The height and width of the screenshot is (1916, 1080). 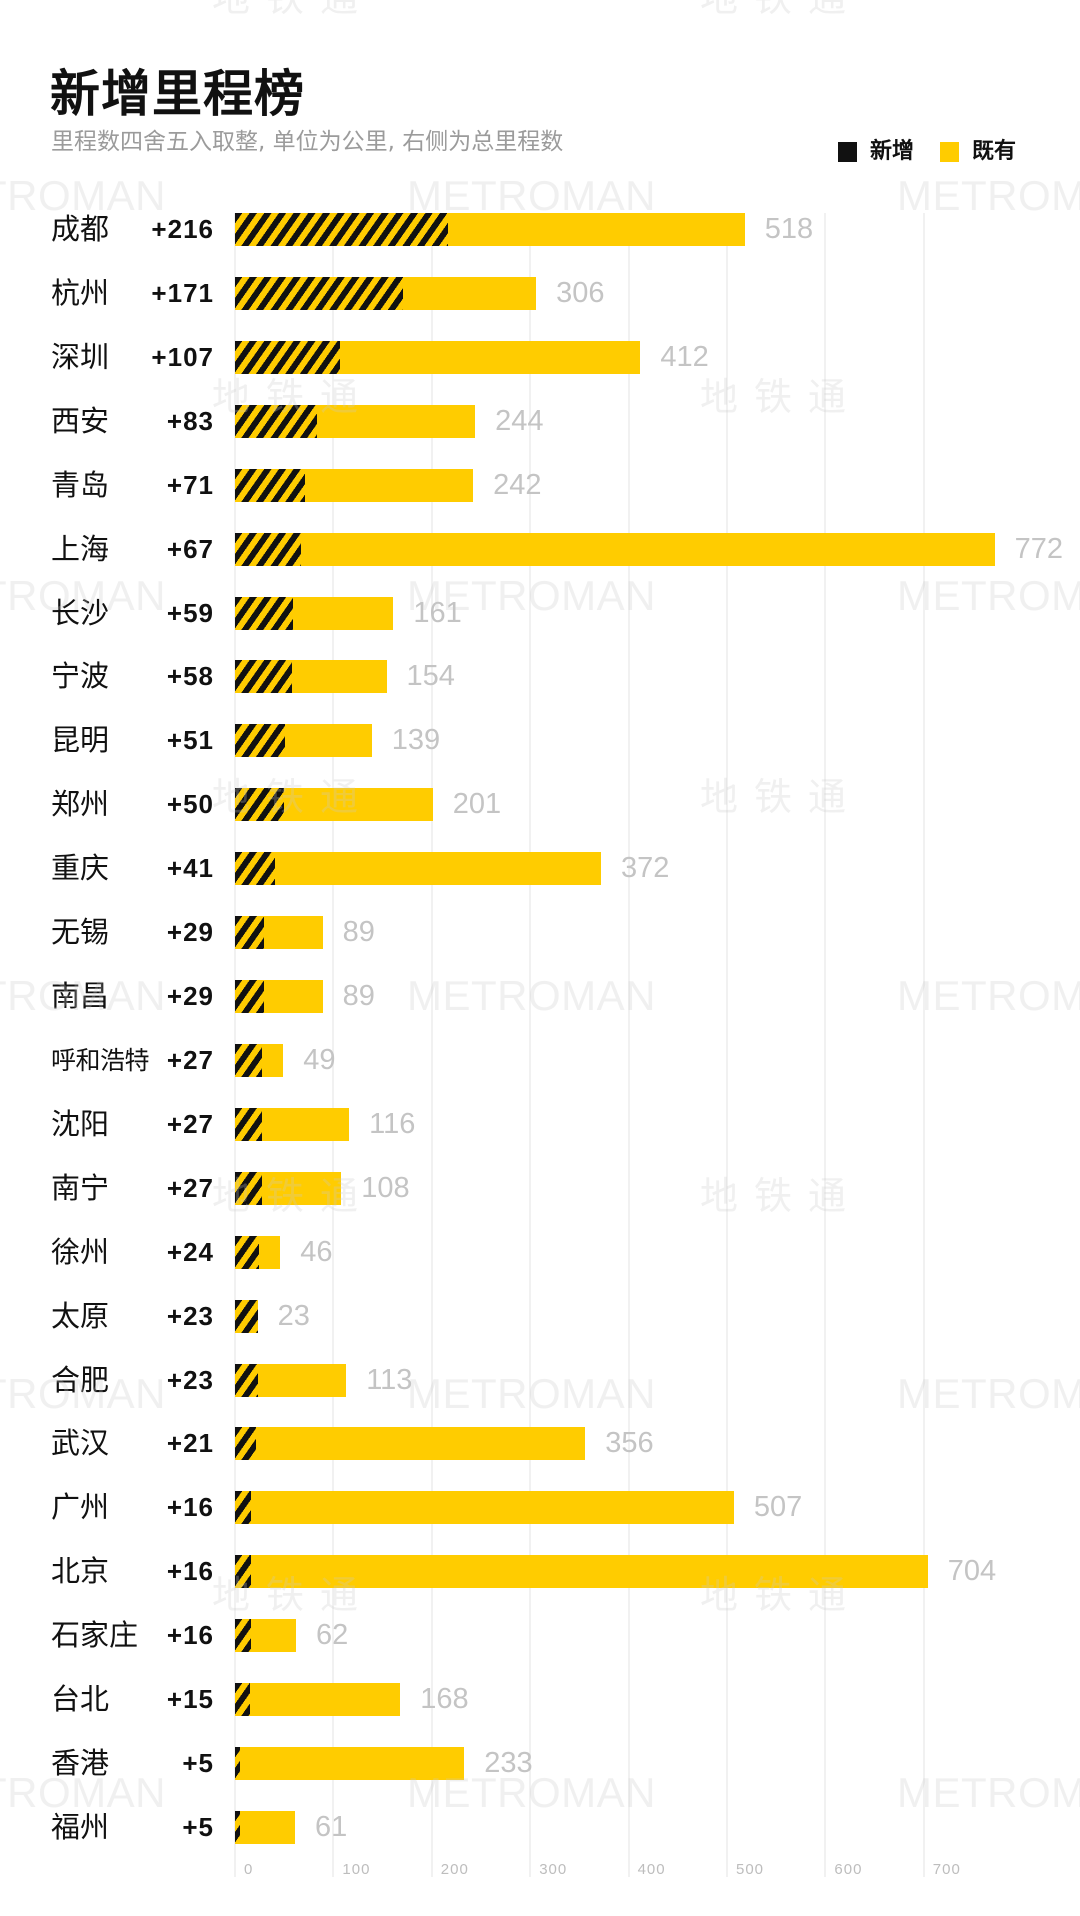 What do you see at coordinates (307, 142) in the screenshot?
I see `page-subtitle: 里程数四舍五入取整, 单位为公里, 右侧为总里程数` at bounding box center [307, 142].